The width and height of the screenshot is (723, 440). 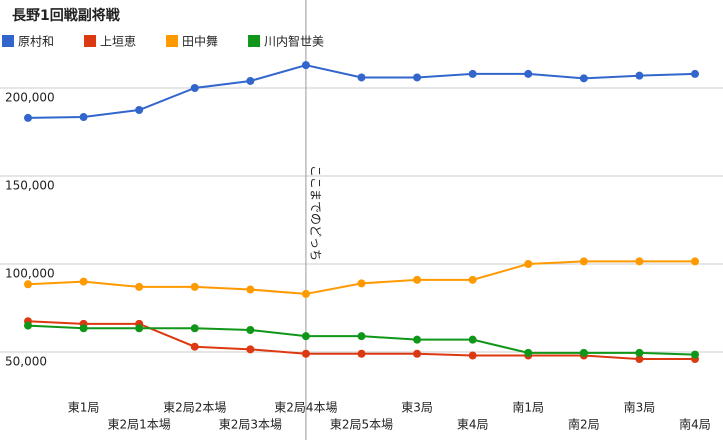 What do you see at coordinates (528, 407) in the screenshot?
I see `x-tick-label: 南1局` at bounding box center [528, 407].